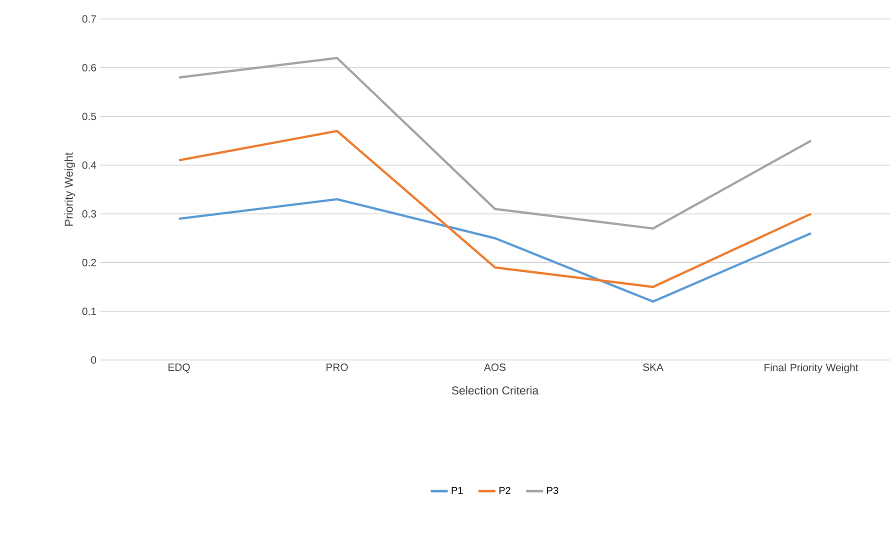 The width and height of the screenshot is (891, 539). Describe the element at coordinates (179, 368) in the screenshot. I see `x-tick-label: EDQ` at that location.